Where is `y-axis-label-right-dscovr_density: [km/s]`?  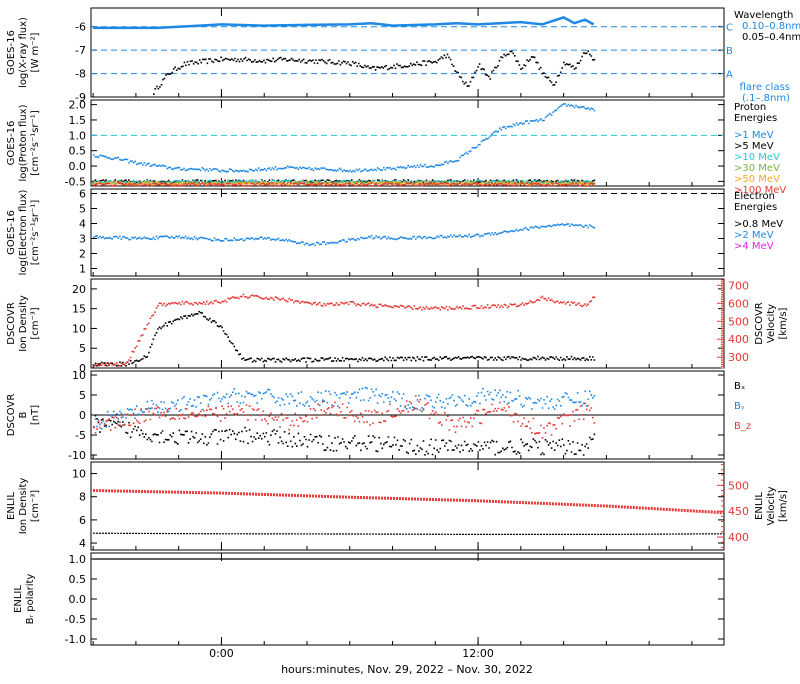
y-axis-label-right-dscovr_density: [km/s] is located at coordinates (783, 323).